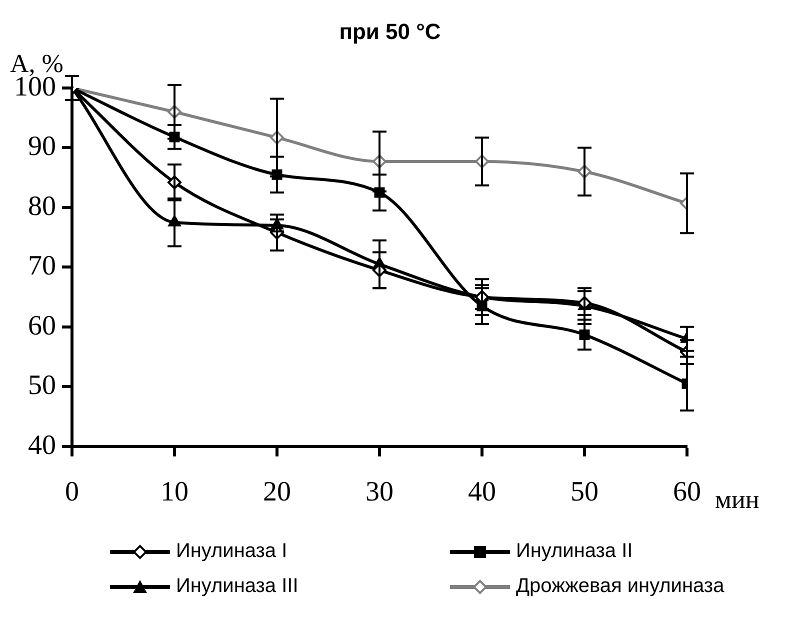 The width and height of the screenshot is (787, 636). I want to click on x-axis-title: мин, so click(737, 499).